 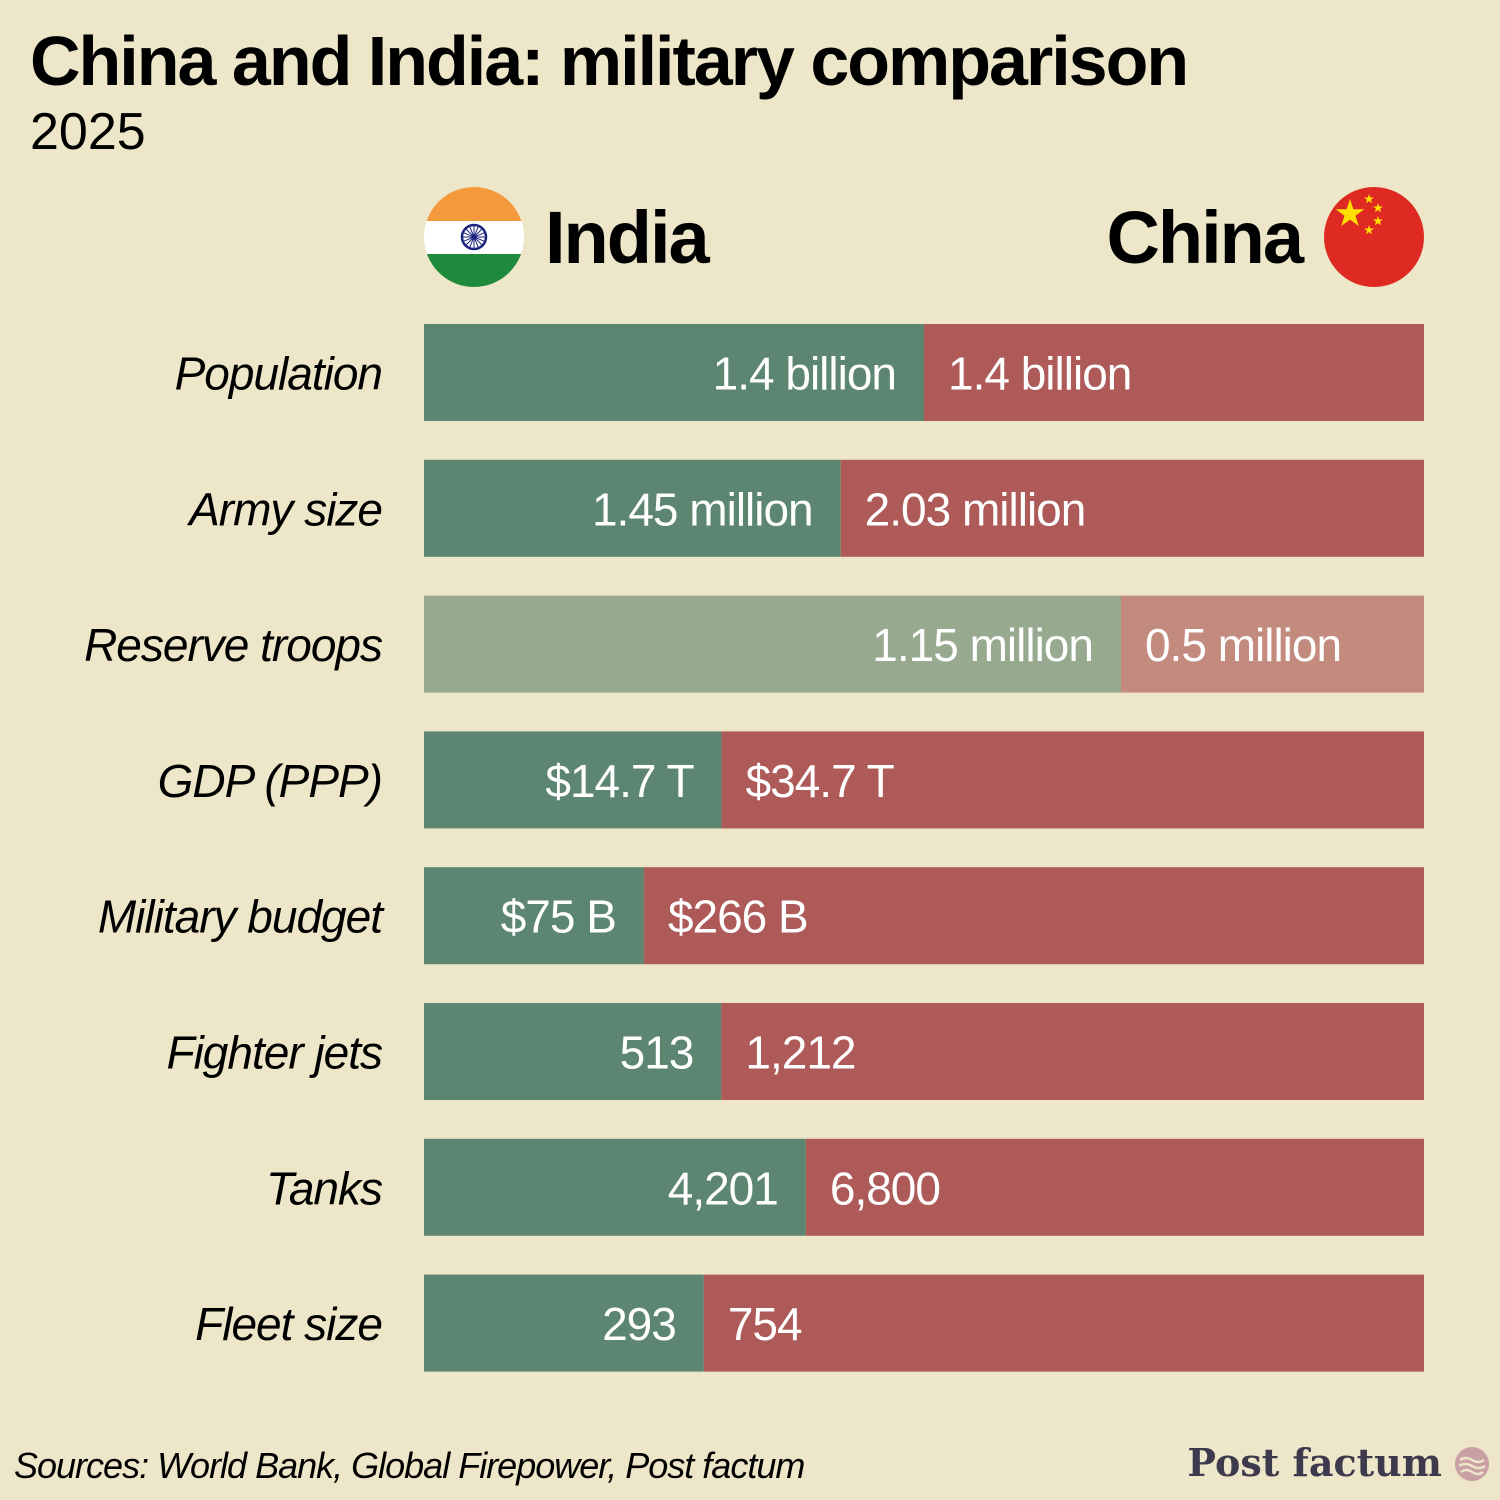 What do you see at coordinates (274, 1053) in the screenshot?
I see `category-label-5: Fighter jets` at bounding box center [274, 1053].